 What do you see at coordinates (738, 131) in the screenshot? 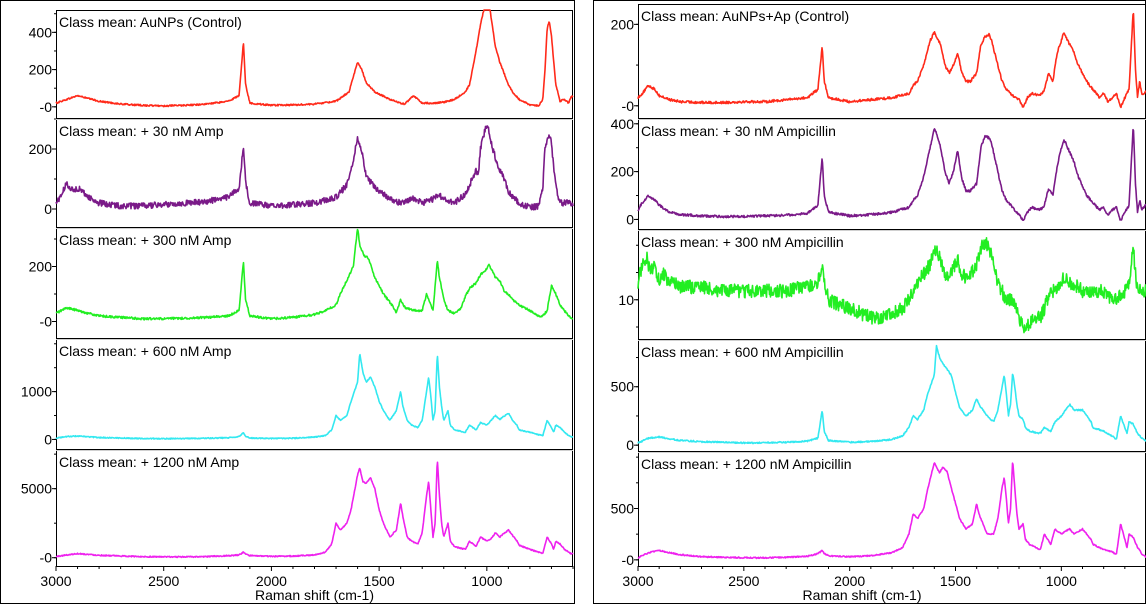
I see `panel-title: Class mean: + 30 nM Ampicillin` at bounding box center [738, 131].